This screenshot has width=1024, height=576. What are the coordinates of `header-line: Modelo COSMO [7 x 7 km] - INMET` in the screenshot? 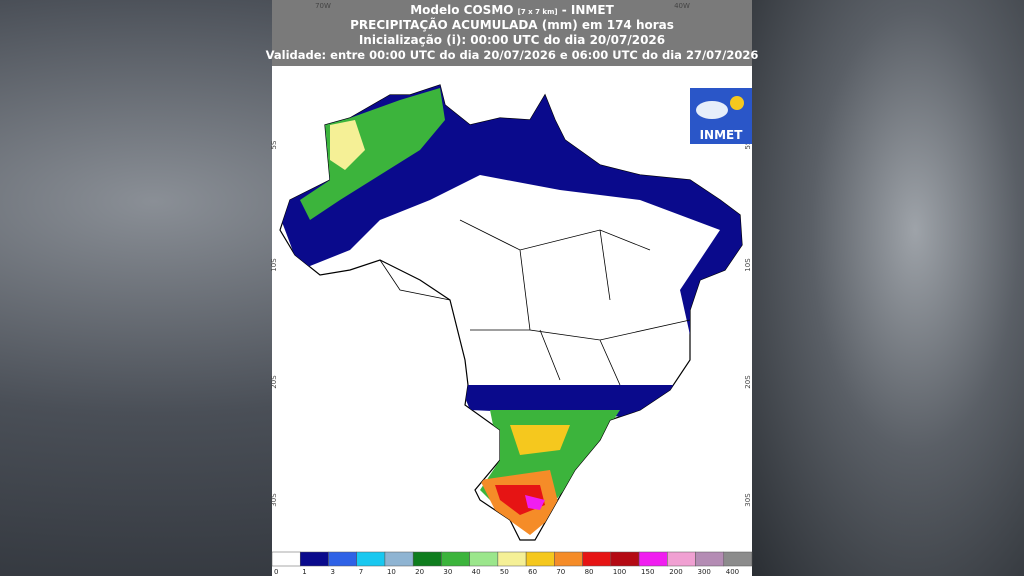 It's located at (512, 10).